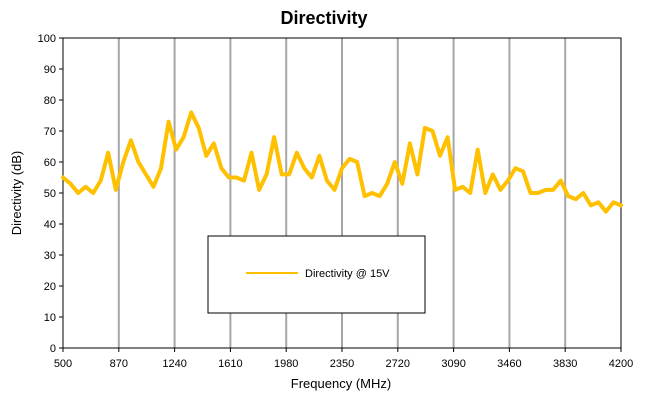 The height and width of the screenshot is (400, 648). Describe the element at coordinates (174, 364) in the screenshot. I see `x-tick-label: 1240` at that location.